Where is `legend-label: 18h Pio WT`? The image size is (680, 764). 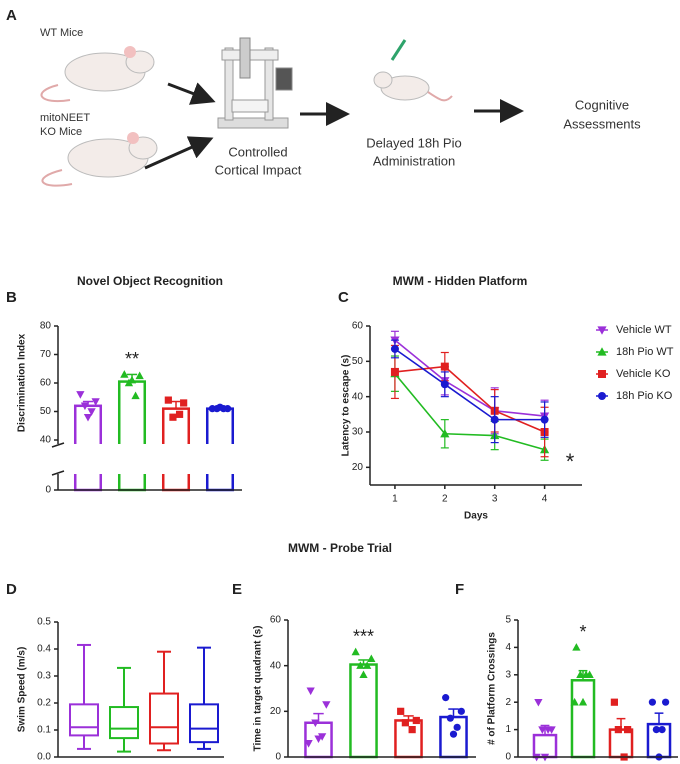
legend-label: 18h Pio WT is located at coordinates (645, 352).